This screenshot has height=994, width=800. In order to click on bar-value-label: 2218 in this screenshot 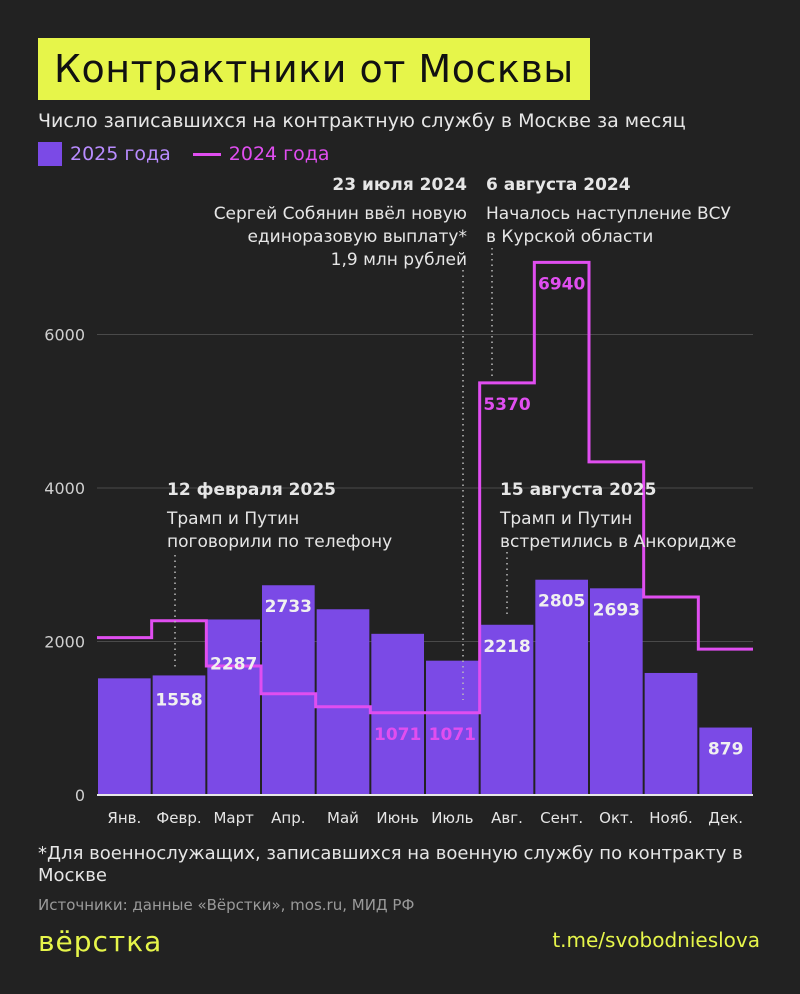, I will do `click(506, 647)`.